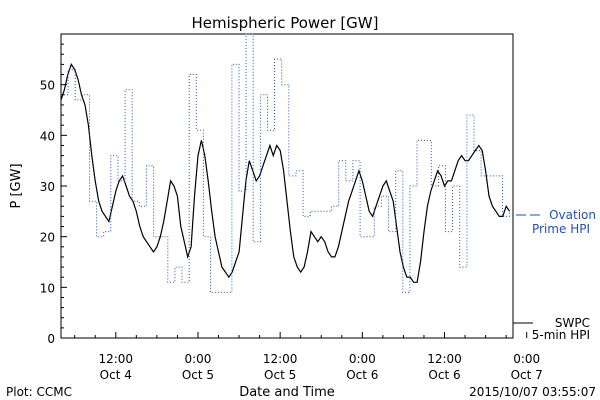 The height and width of the screenshot is (400, 600). I want to click on y-axis: 0 10 20 30 40 50, so click(53, 194).